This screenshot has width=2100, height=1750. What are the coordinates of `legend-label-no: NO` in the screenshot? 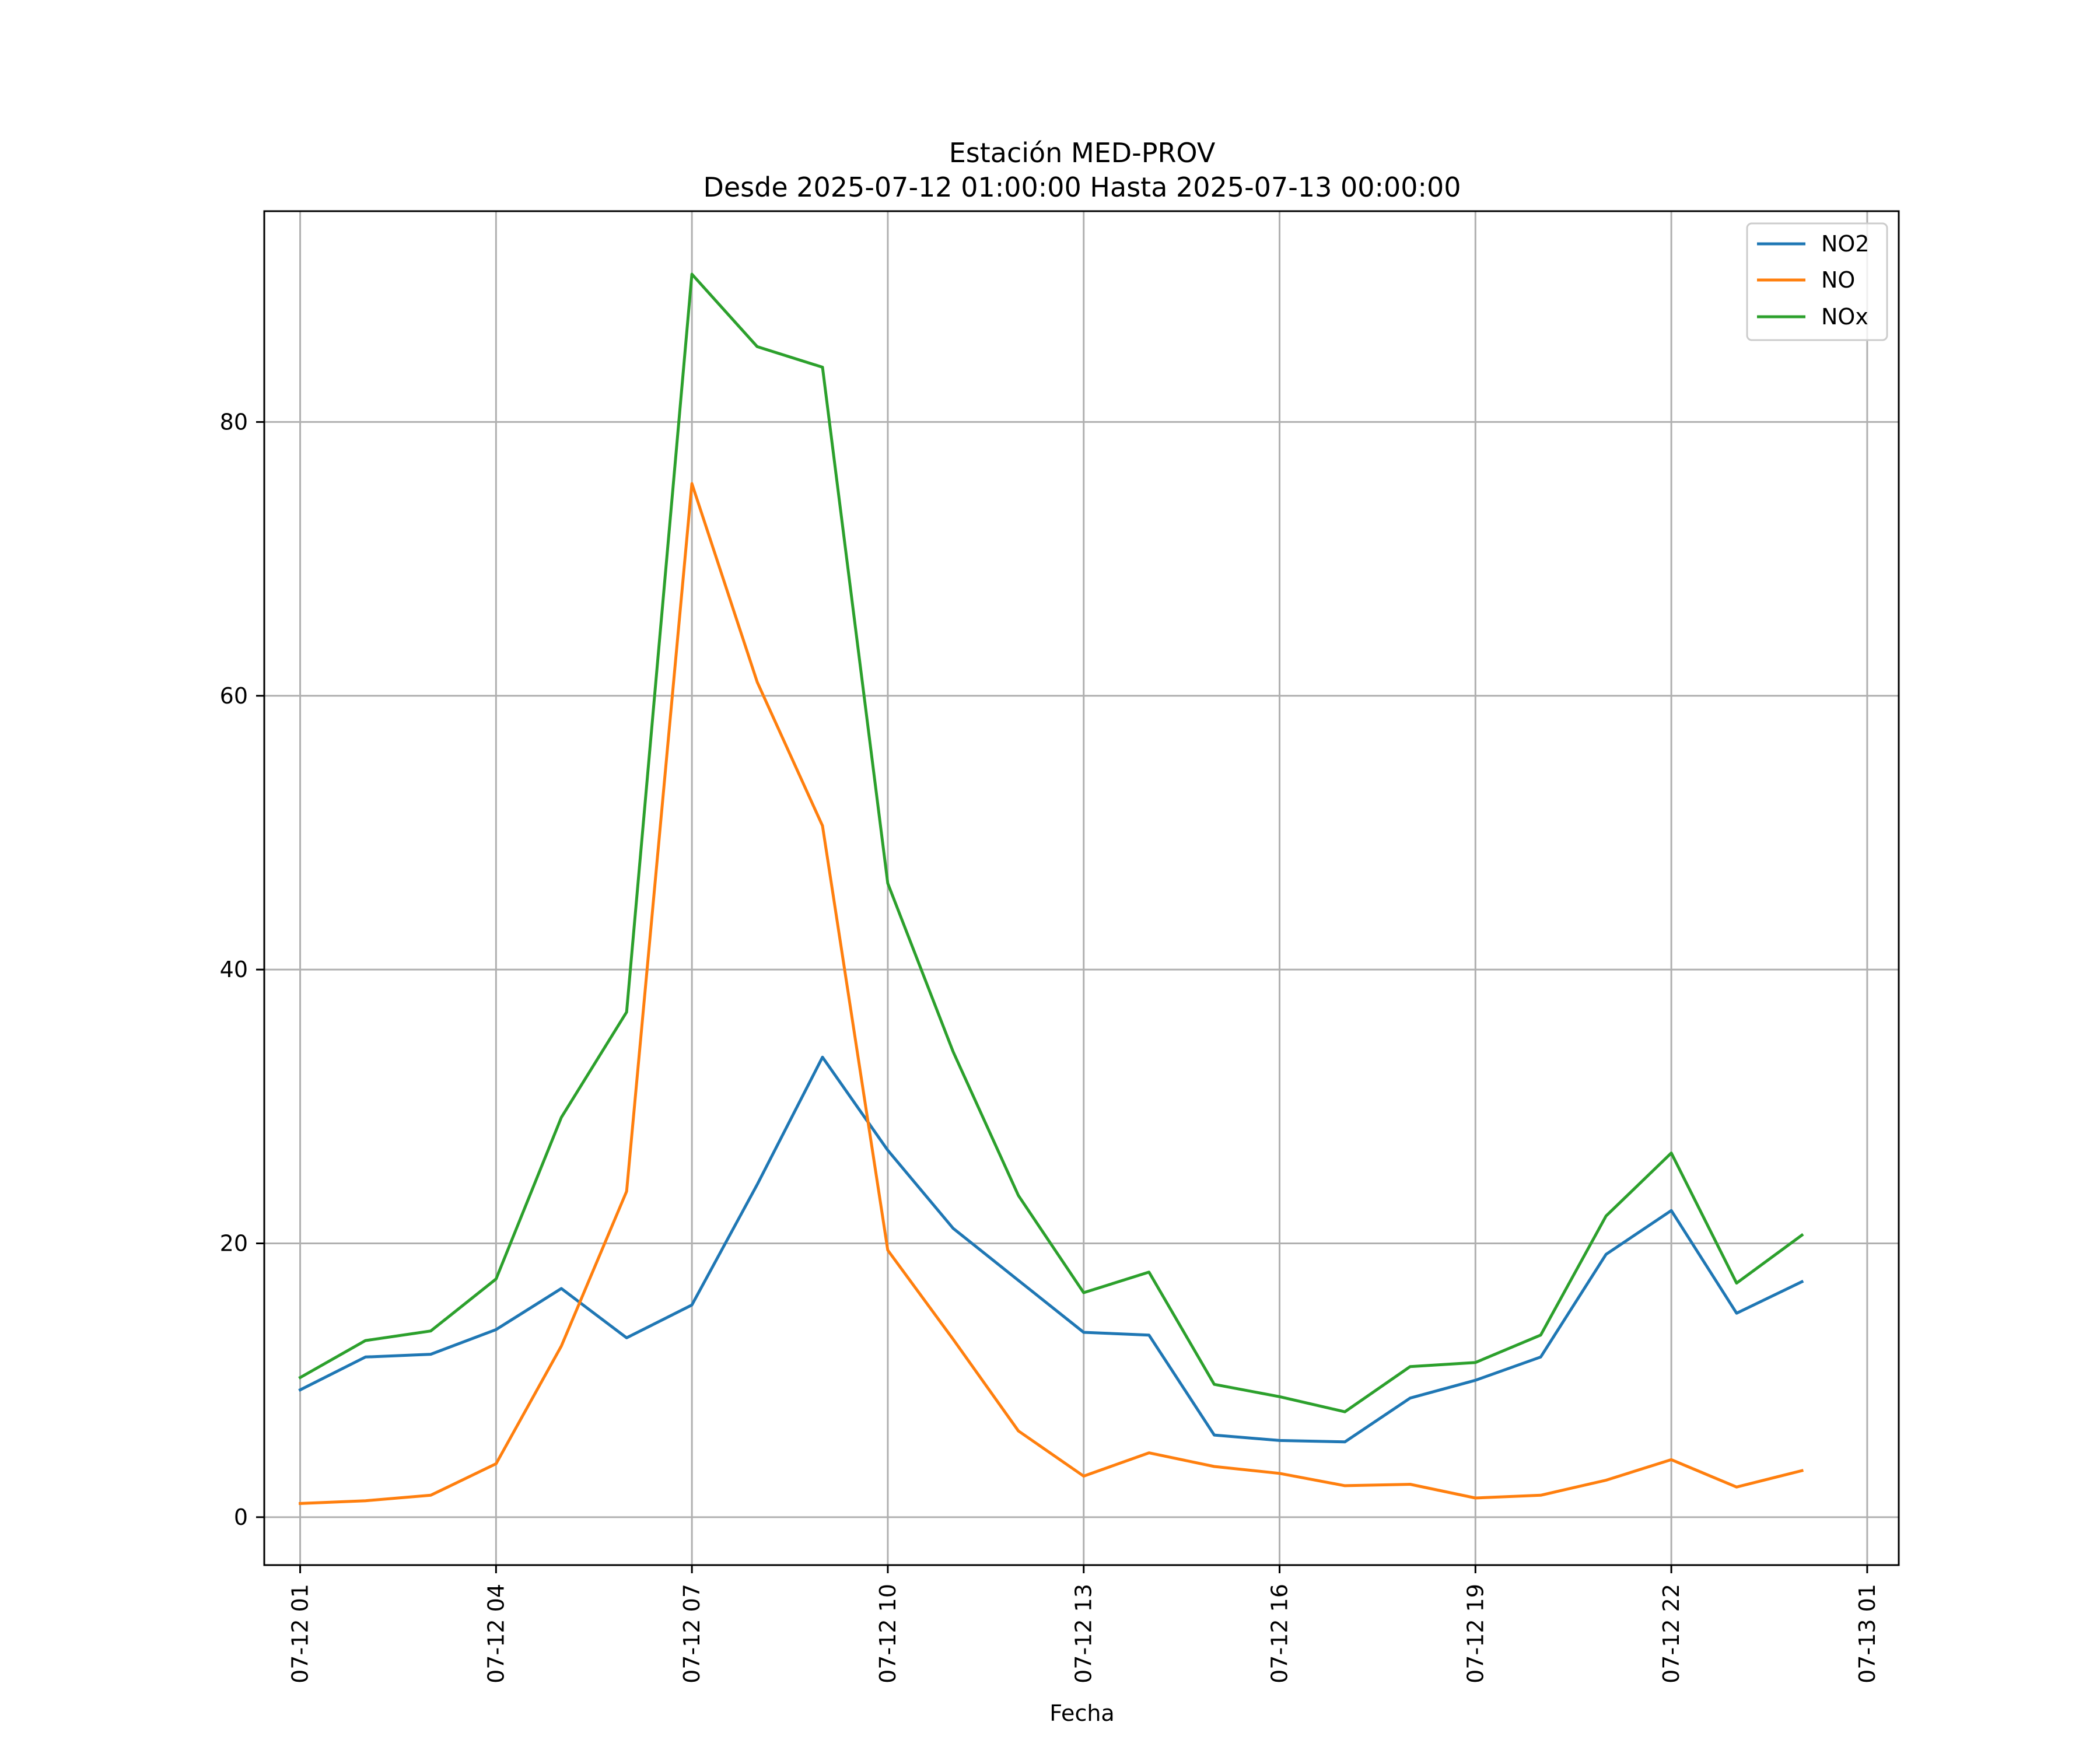 It's located at (1838, 280).